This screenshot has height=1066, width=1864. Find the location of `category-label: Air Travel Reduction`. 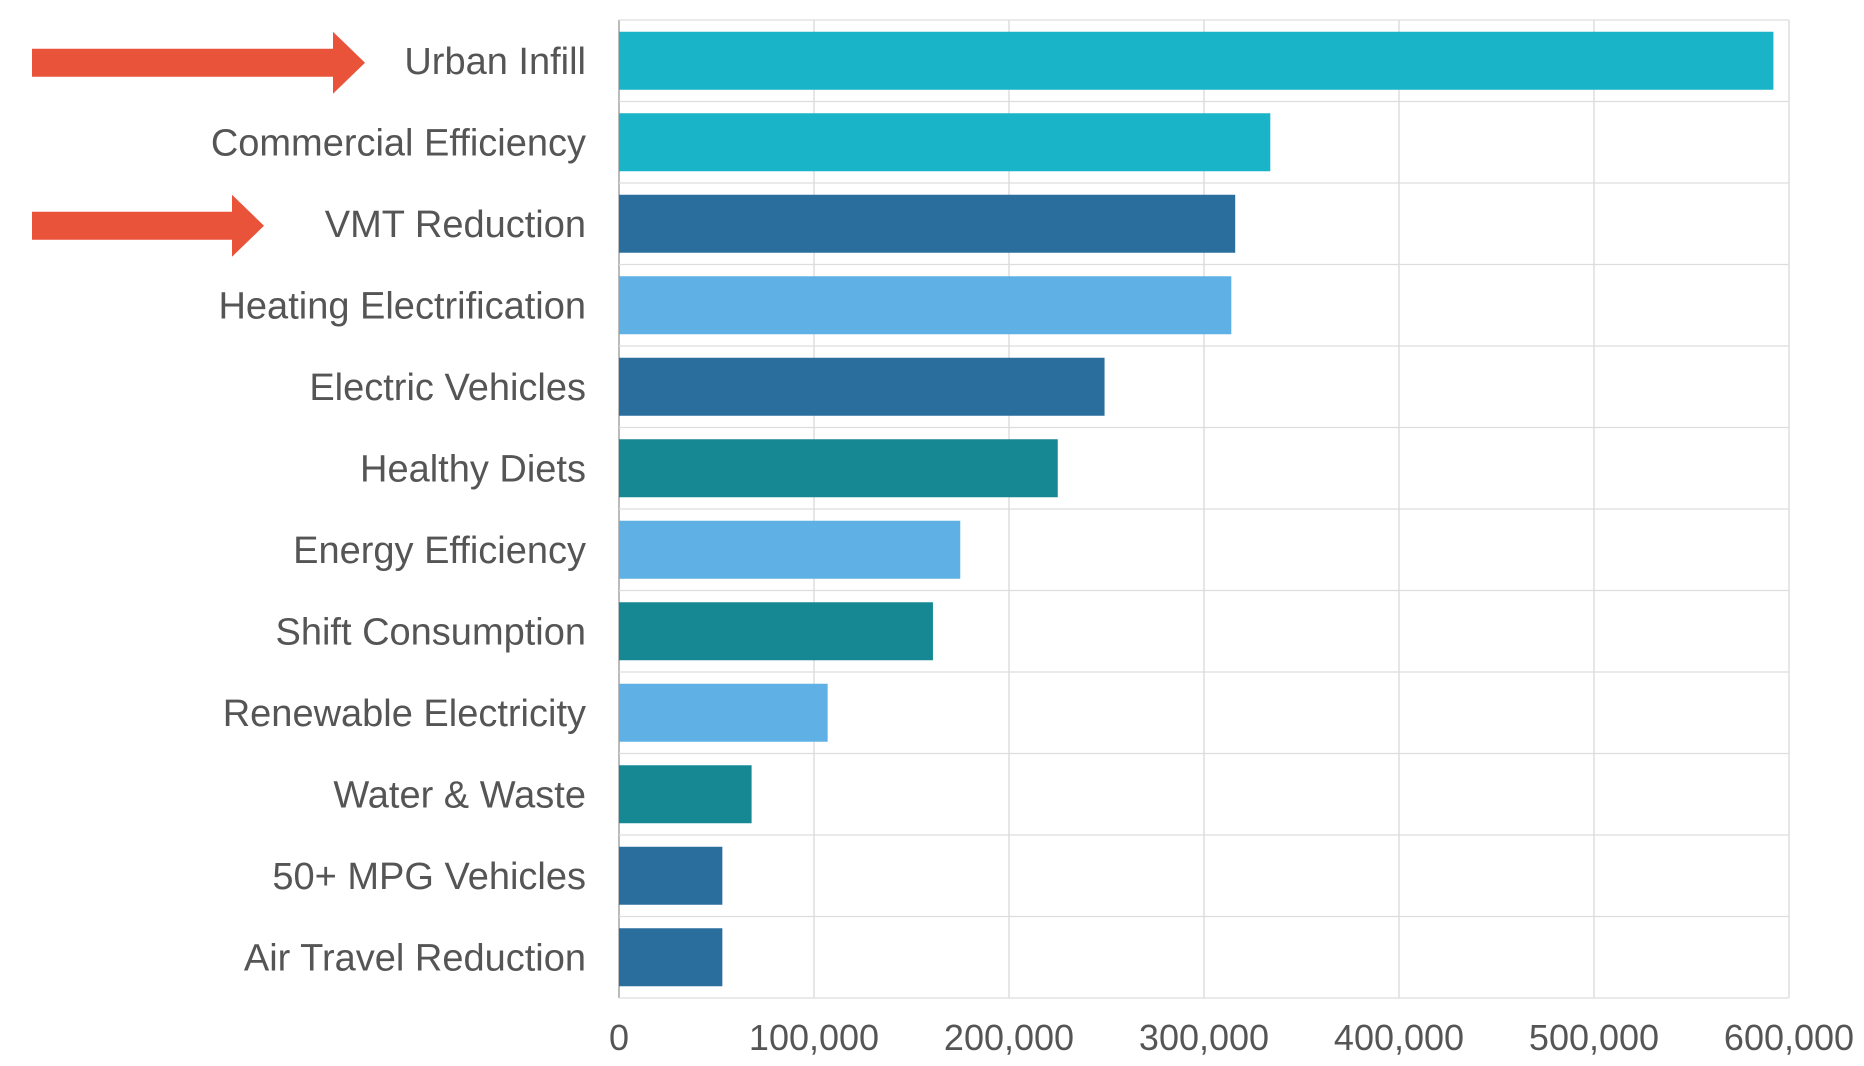

category-label: Air Travel Reduction is located at coordinates (415, 958).